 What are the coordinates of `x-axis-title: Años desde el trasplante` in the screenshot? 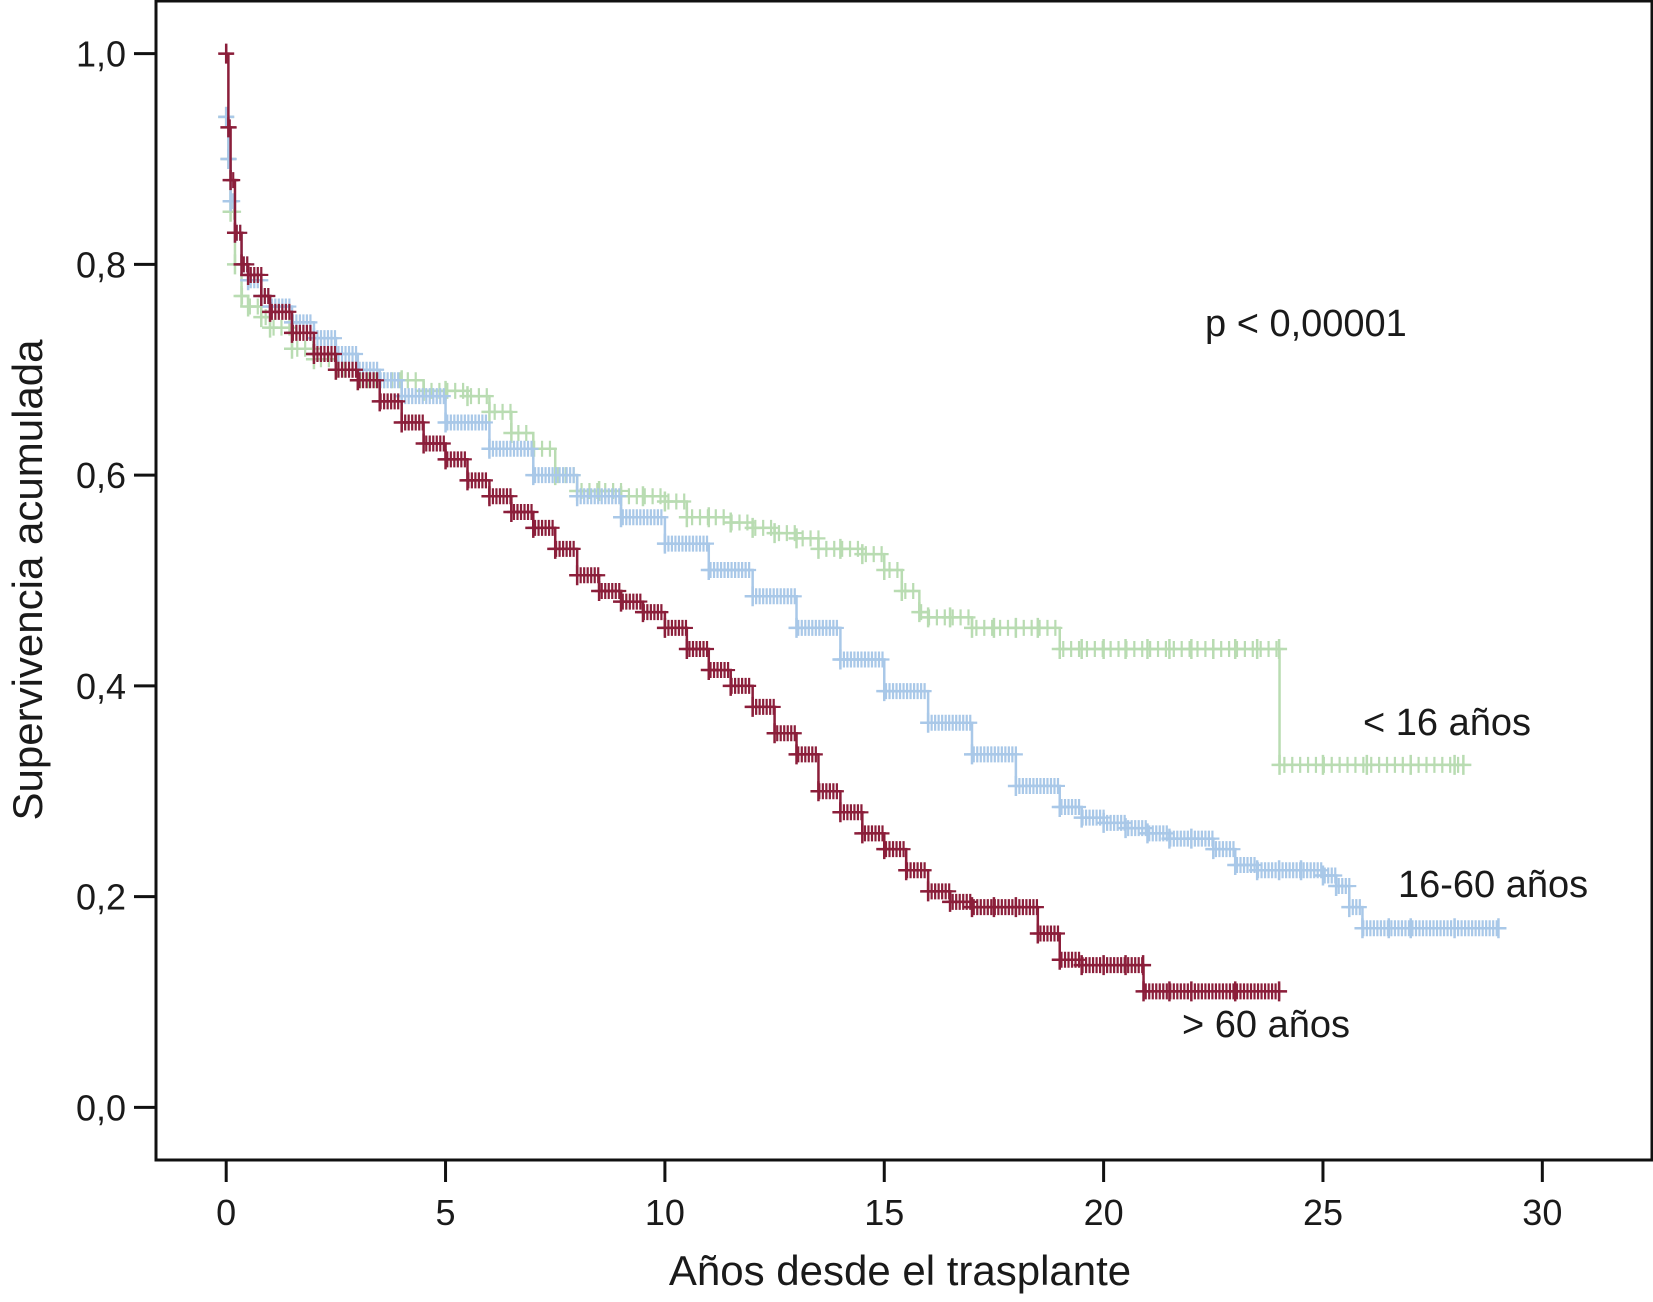 It's located at (900, 1270).